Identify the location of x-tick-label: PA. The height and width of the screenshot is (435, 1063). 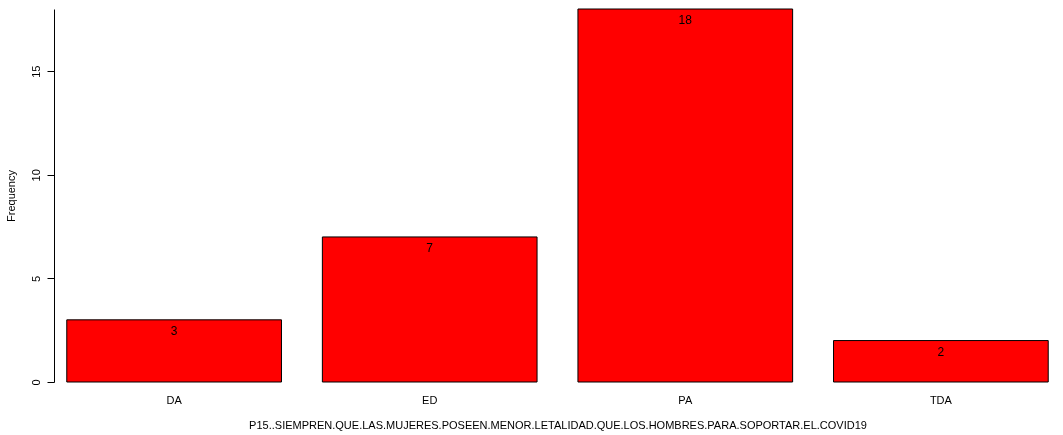
(685, 399).